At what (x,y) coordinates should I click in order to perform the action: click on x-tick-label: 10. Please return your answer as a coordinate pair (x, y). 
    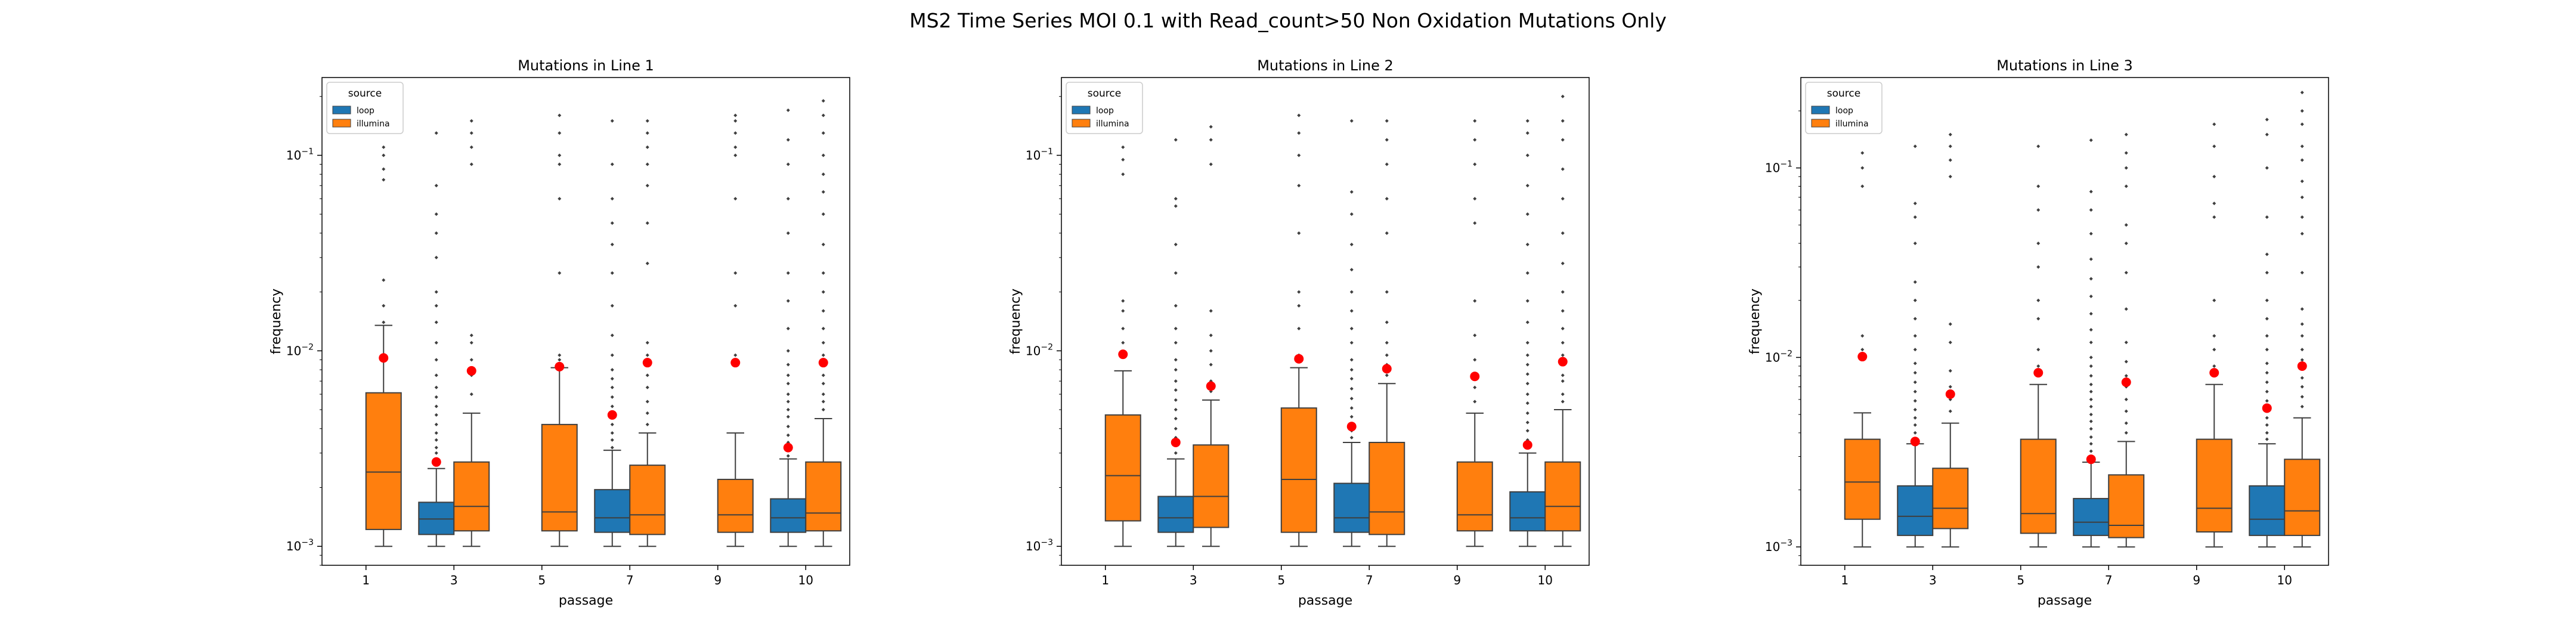
    Looking at the image, I should click on (806, 580).